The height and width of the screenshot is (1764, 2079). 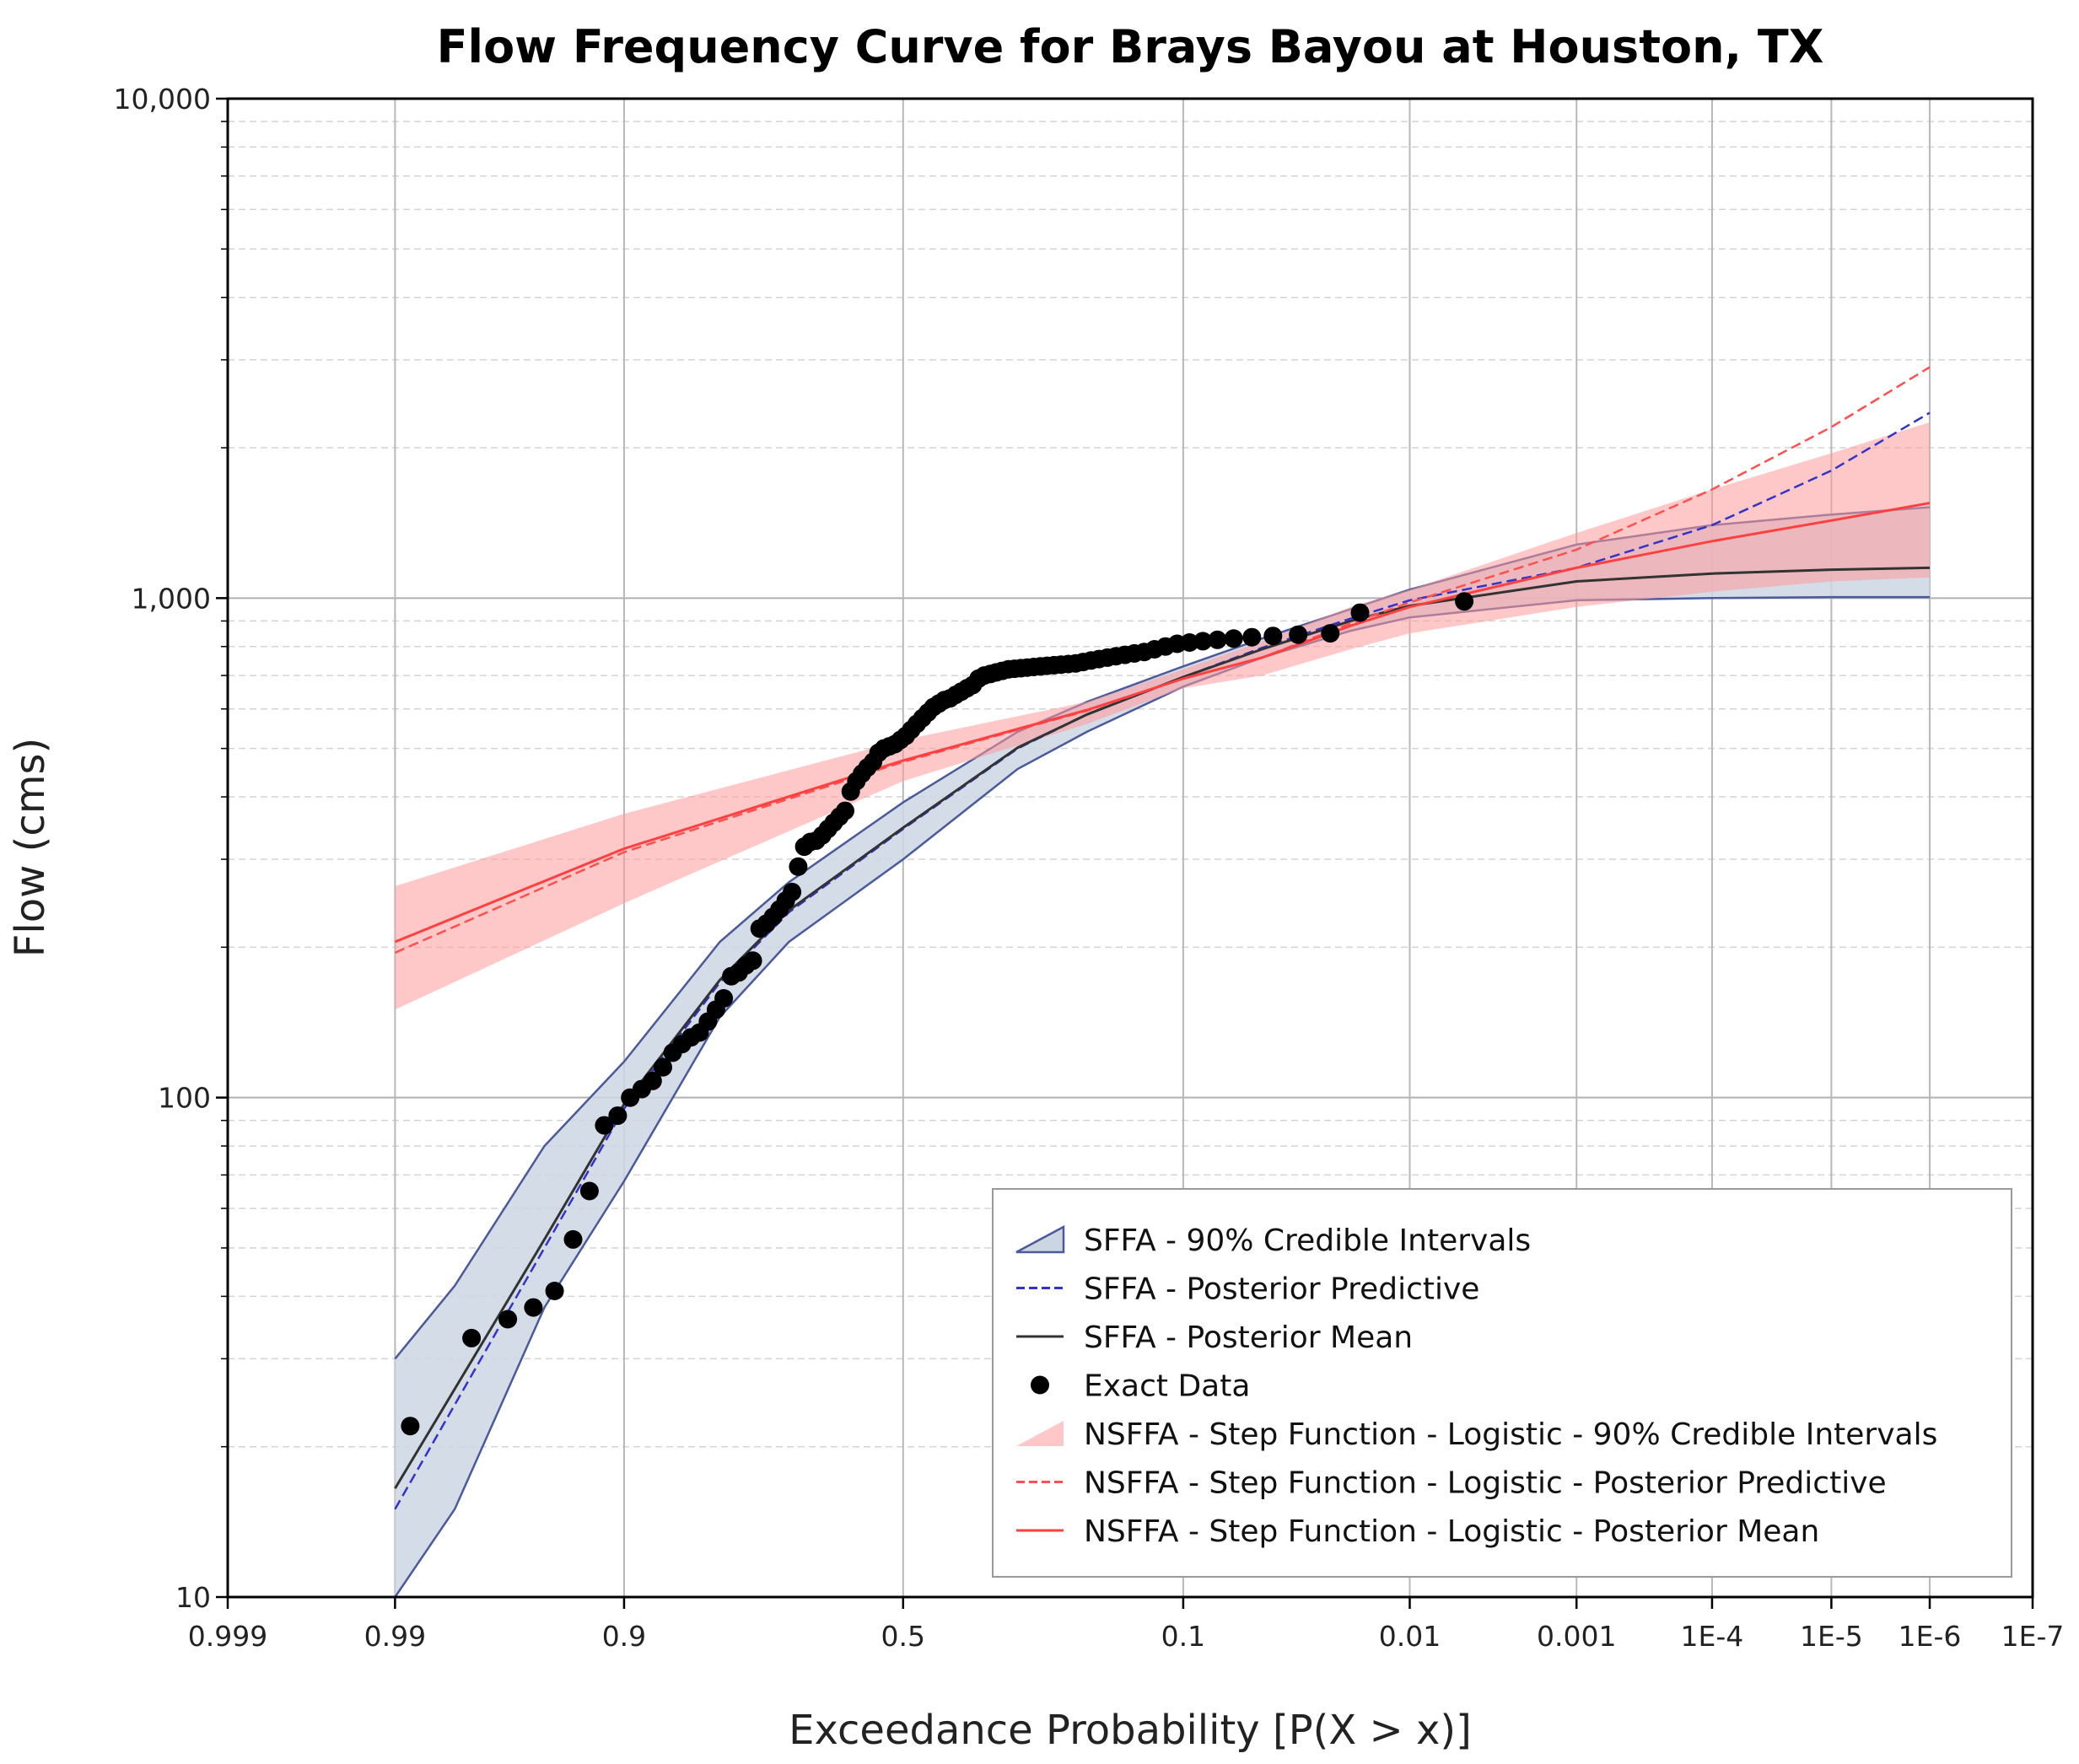 I want to click on legend-label: SFFA - 90% Credible Intervals, so click(x=1307, y=1241).